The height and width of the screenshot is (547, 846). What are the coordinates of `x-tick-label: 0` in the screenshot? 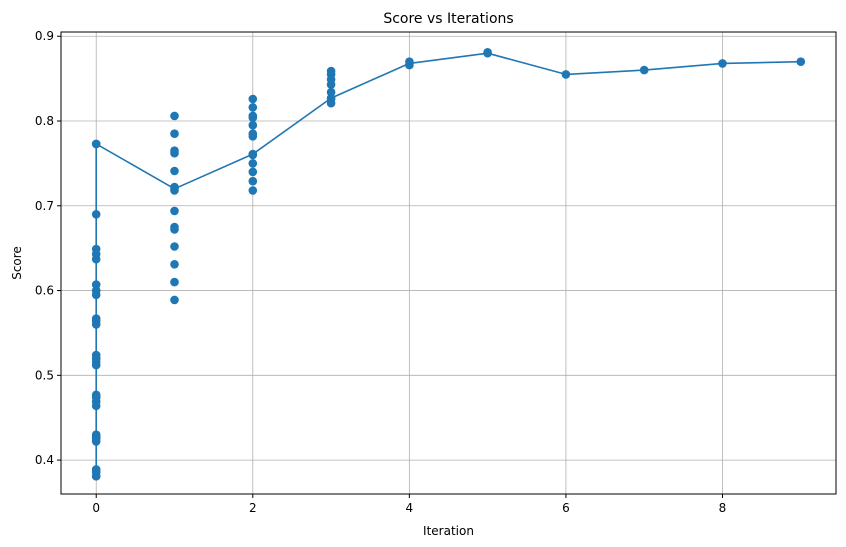 It's located at (96, 508).